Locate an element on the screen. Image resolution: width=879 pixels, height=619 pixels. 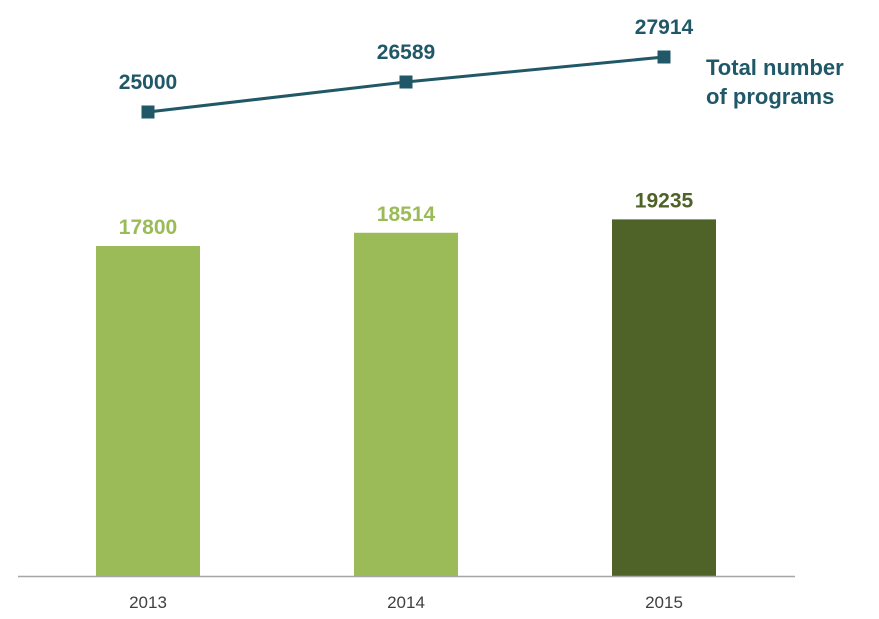
programs-marker-2014 is located at coordinates (406, 82).